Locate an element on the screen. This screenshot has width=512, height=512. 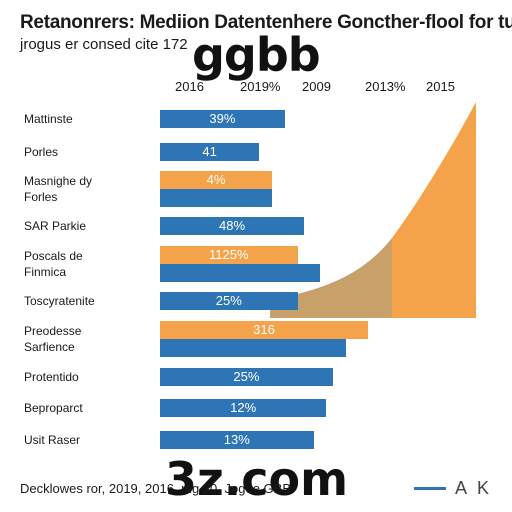
chart-subtitle: jrogus er consed cite 172 is located at coordinates (104, 44).